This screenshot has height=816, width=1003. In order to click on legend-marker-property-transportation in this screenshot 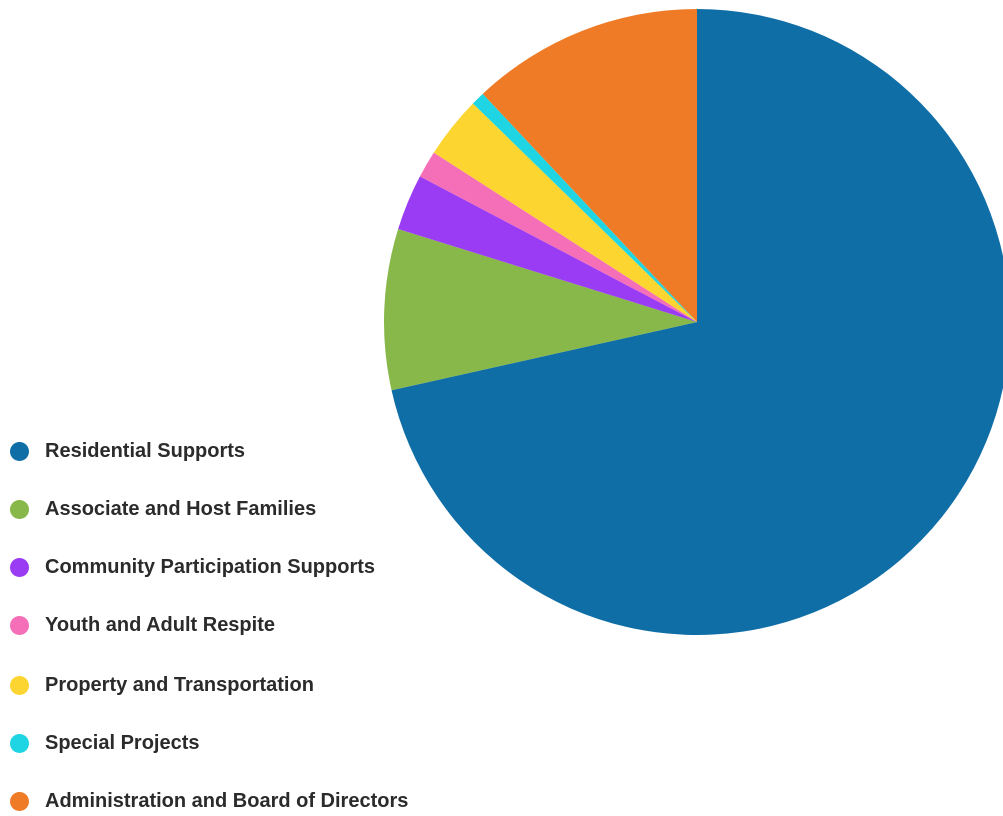, I will do `click(19, 685)`.